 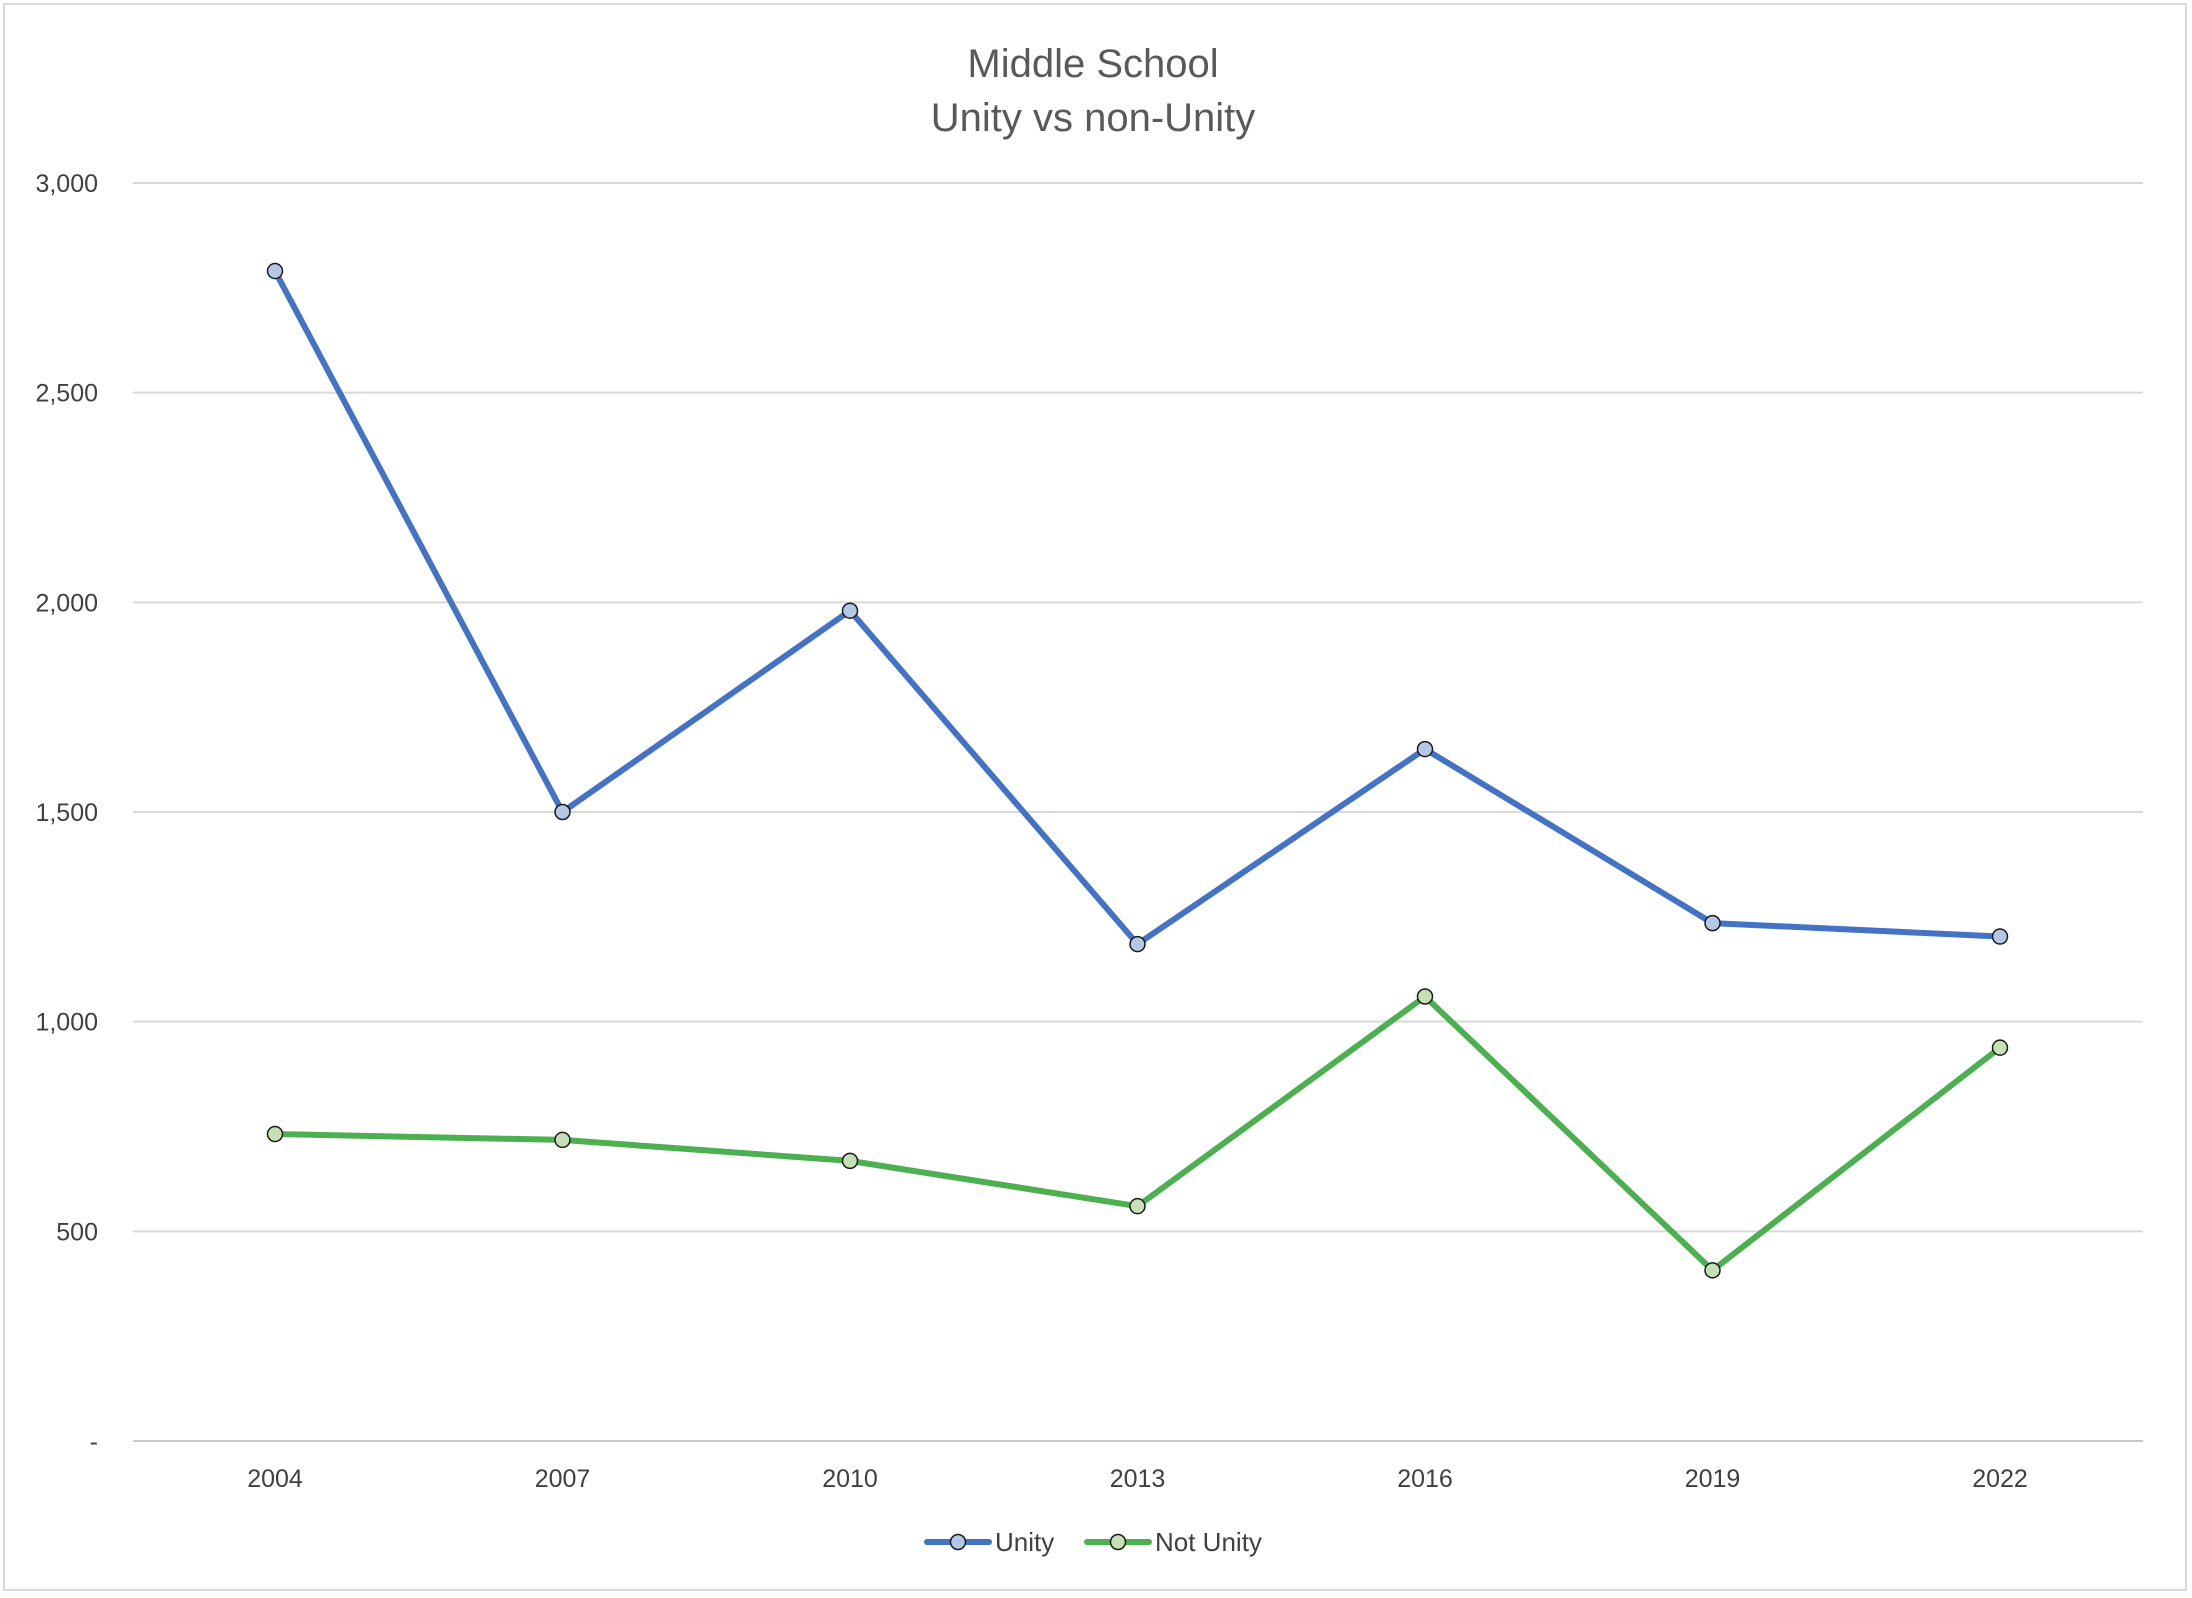 What do you see at coordinates (989, 1542) in the screenshot?
I see `legend-item-unity: Unity` at bounding box center [989, 1542].